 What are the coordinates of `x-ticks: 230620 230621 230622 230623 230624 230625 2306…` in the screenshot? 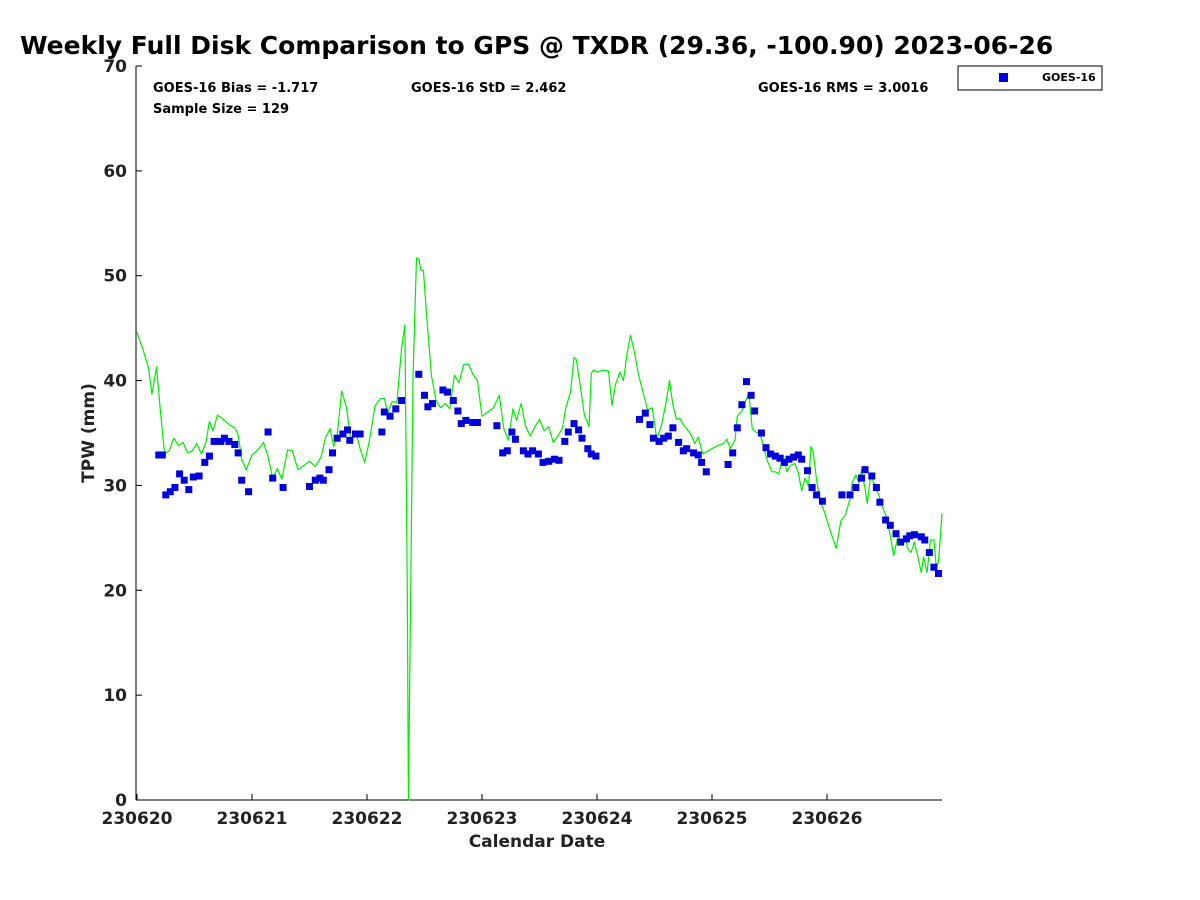 It's located at (482, 811).